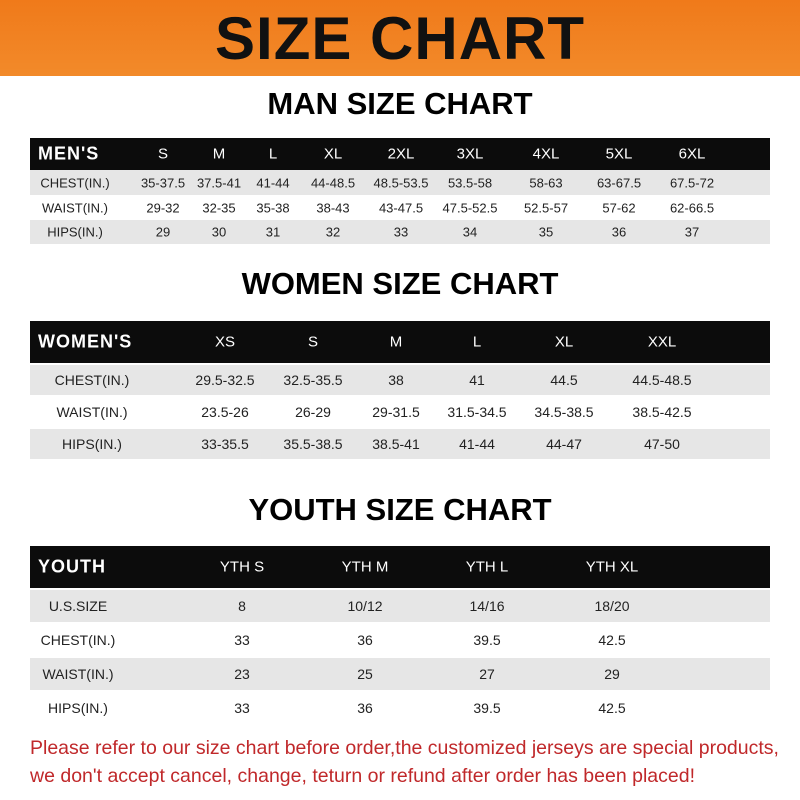 The width and height of the screenshot is (800, 800). Describe the element at coordinates (225, 342) in the screenshot. I see `size-cell: XS` at that location.